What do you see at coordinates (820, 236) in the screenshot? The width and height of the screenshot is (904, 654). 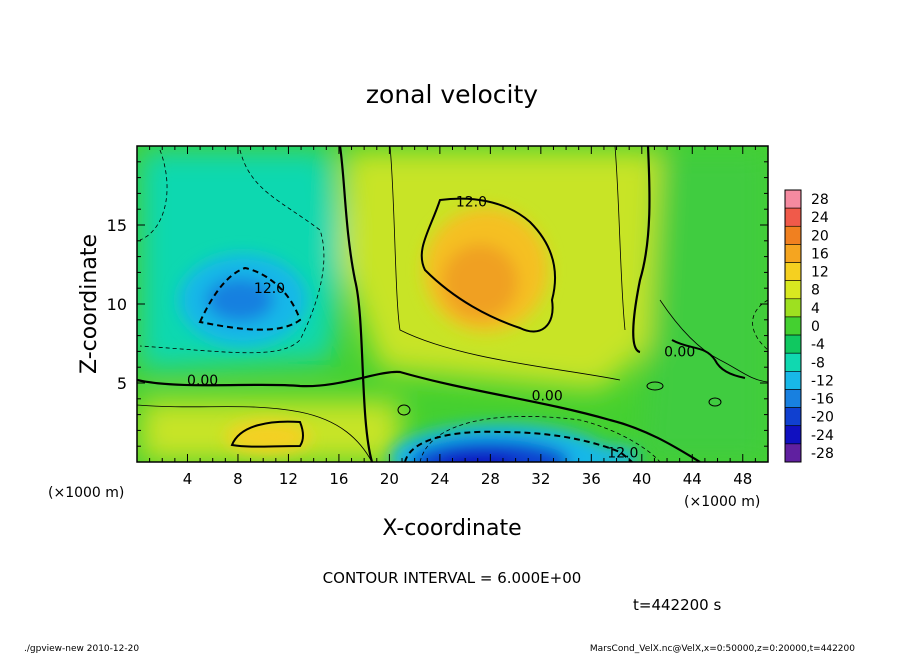 I see `colorbar-tick-label: 20` at bounding box center [820, 236].